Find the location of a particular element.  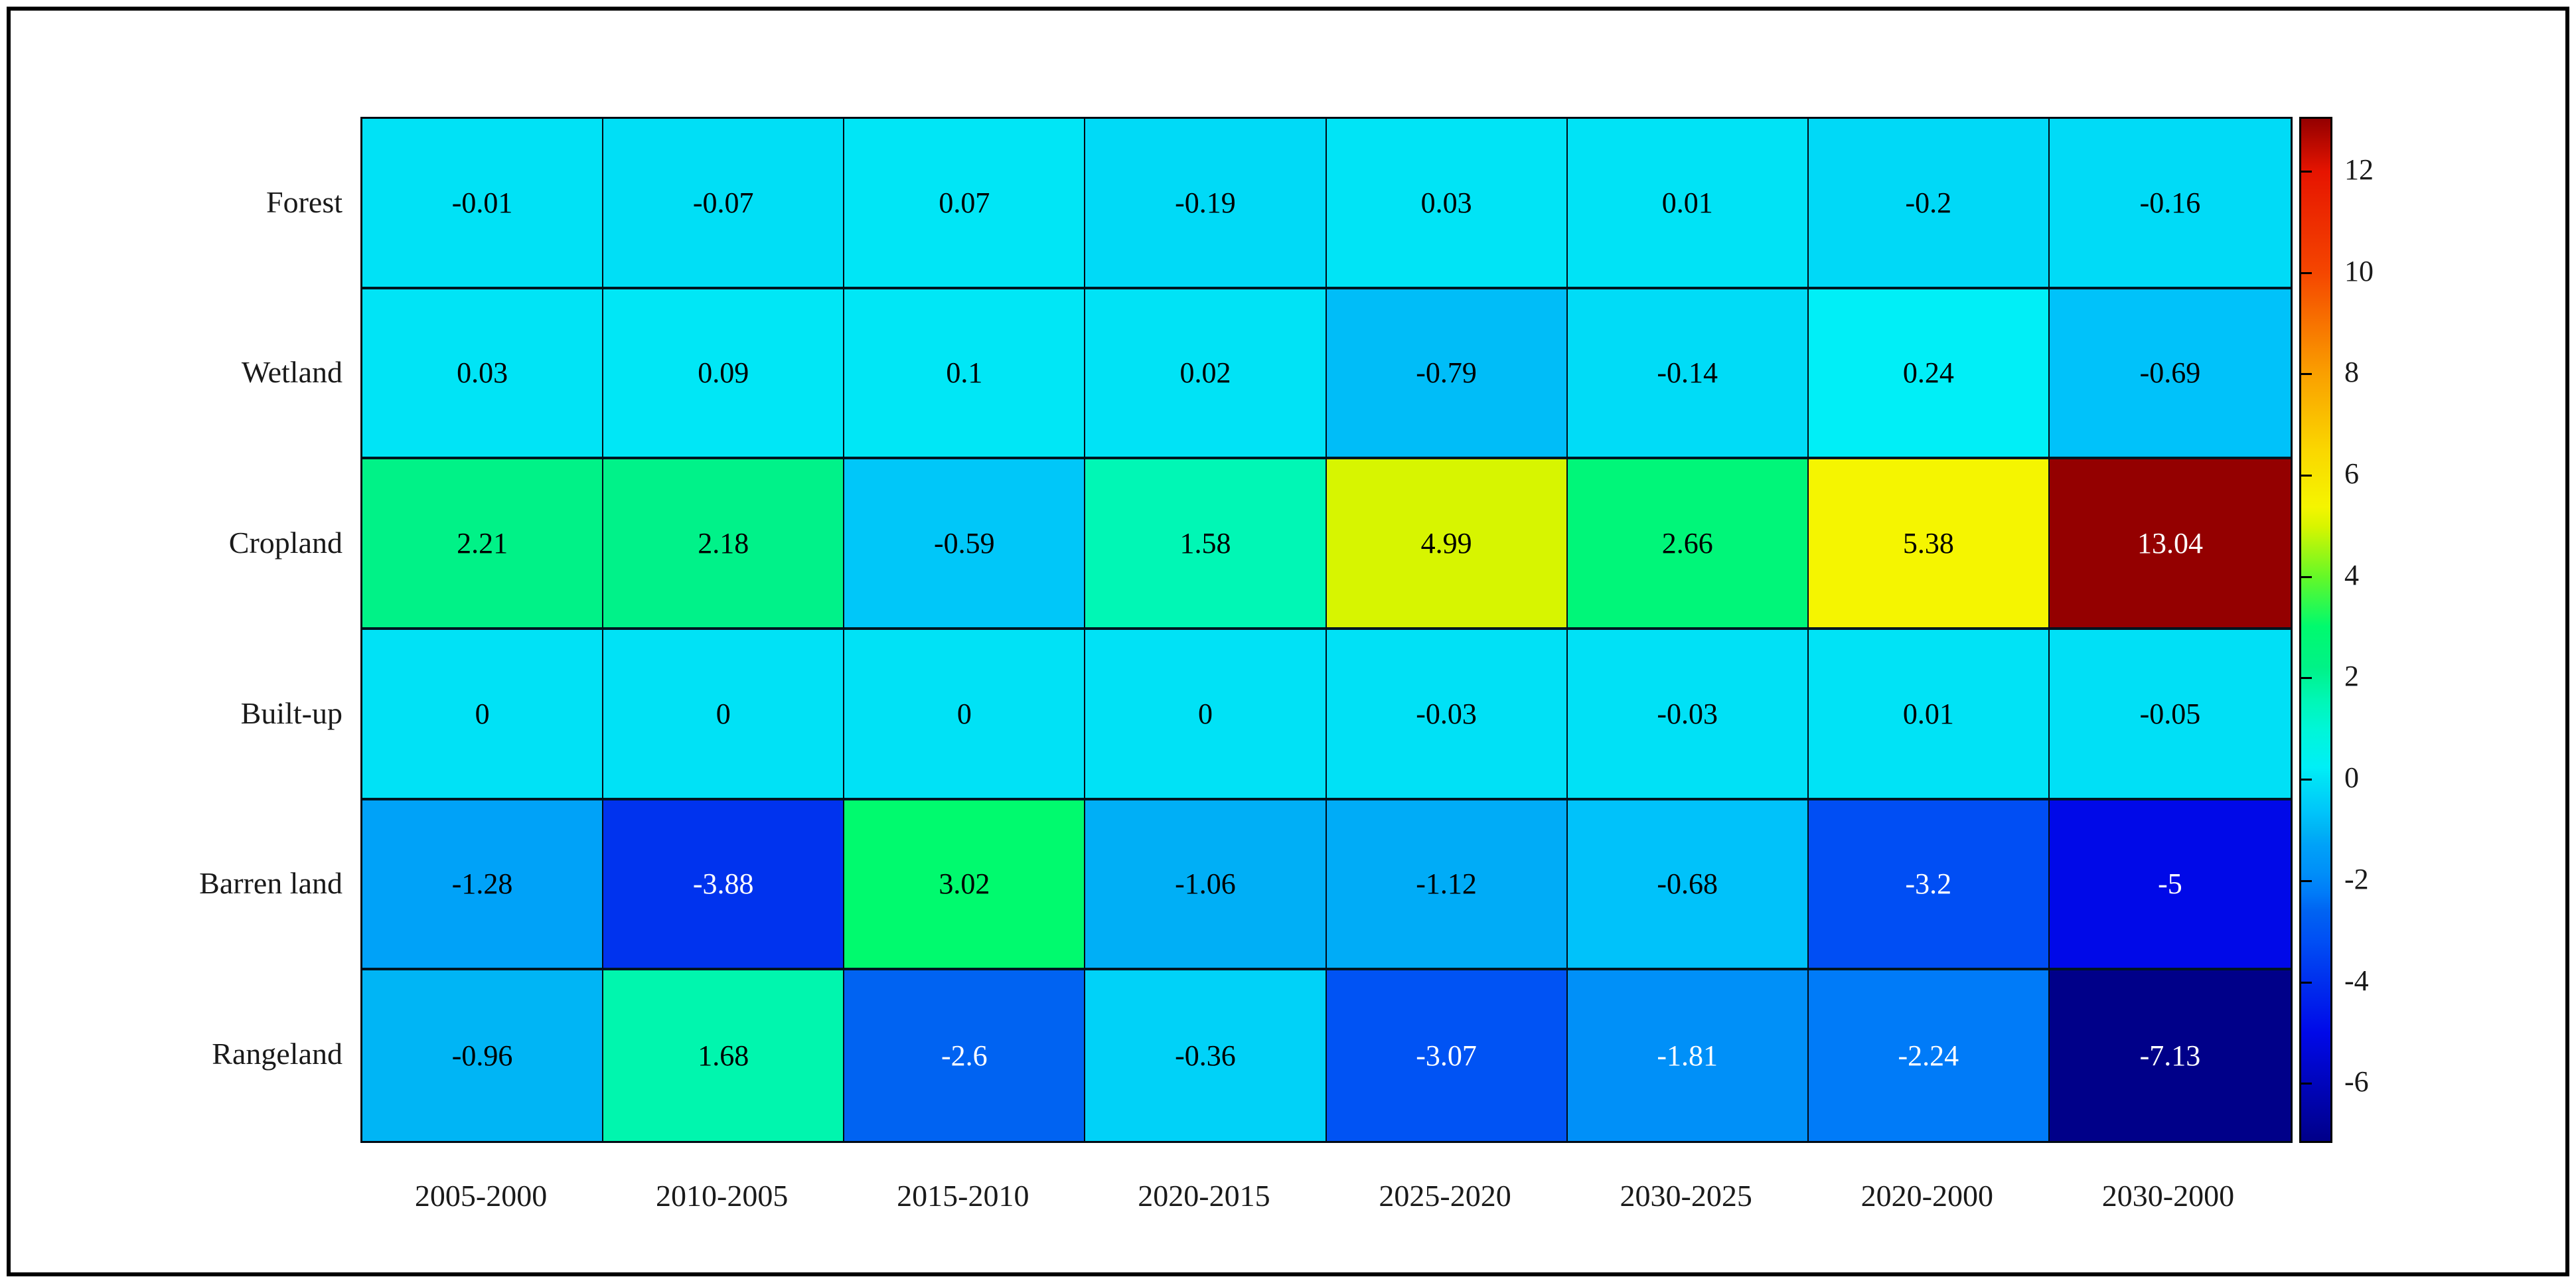

heatmap-cell: -3.88 is located at coordinates (724, 885).